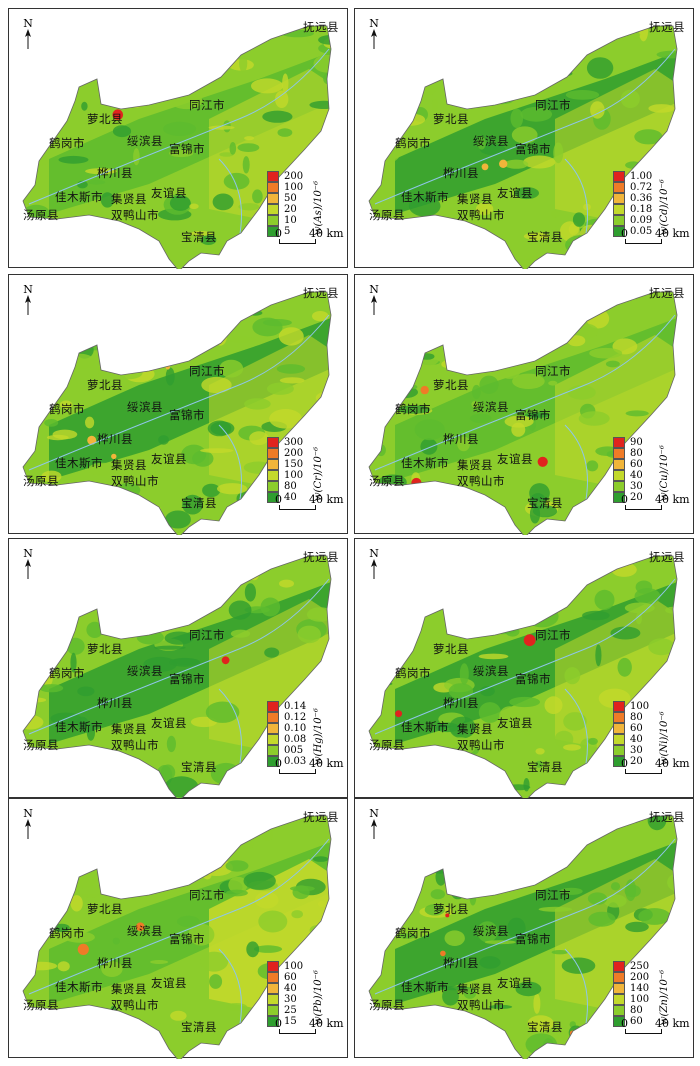 The image size is (700, 1066). What do you see at coordinates (297, 509) in the screenshot?
I see `scale-line` at bounding box center [297, 509].